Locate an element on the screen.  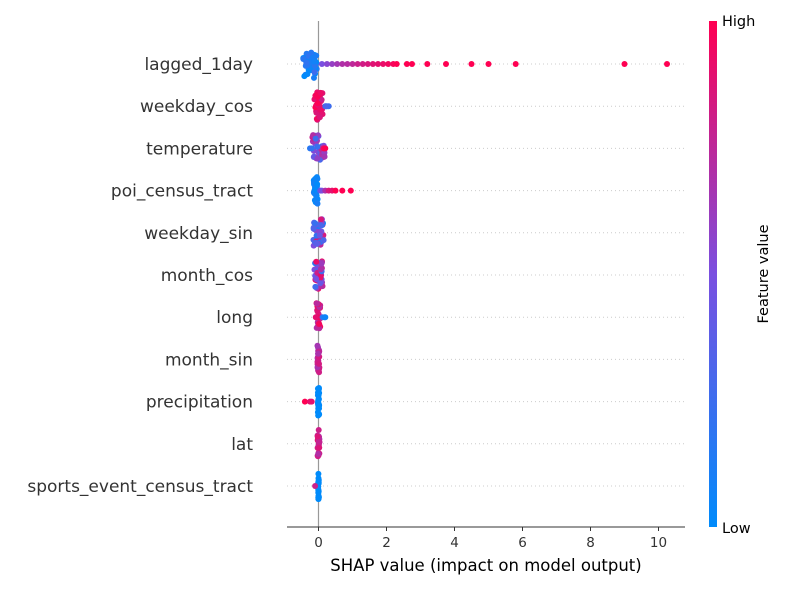
colorbar is located at coordinates (713, 274).